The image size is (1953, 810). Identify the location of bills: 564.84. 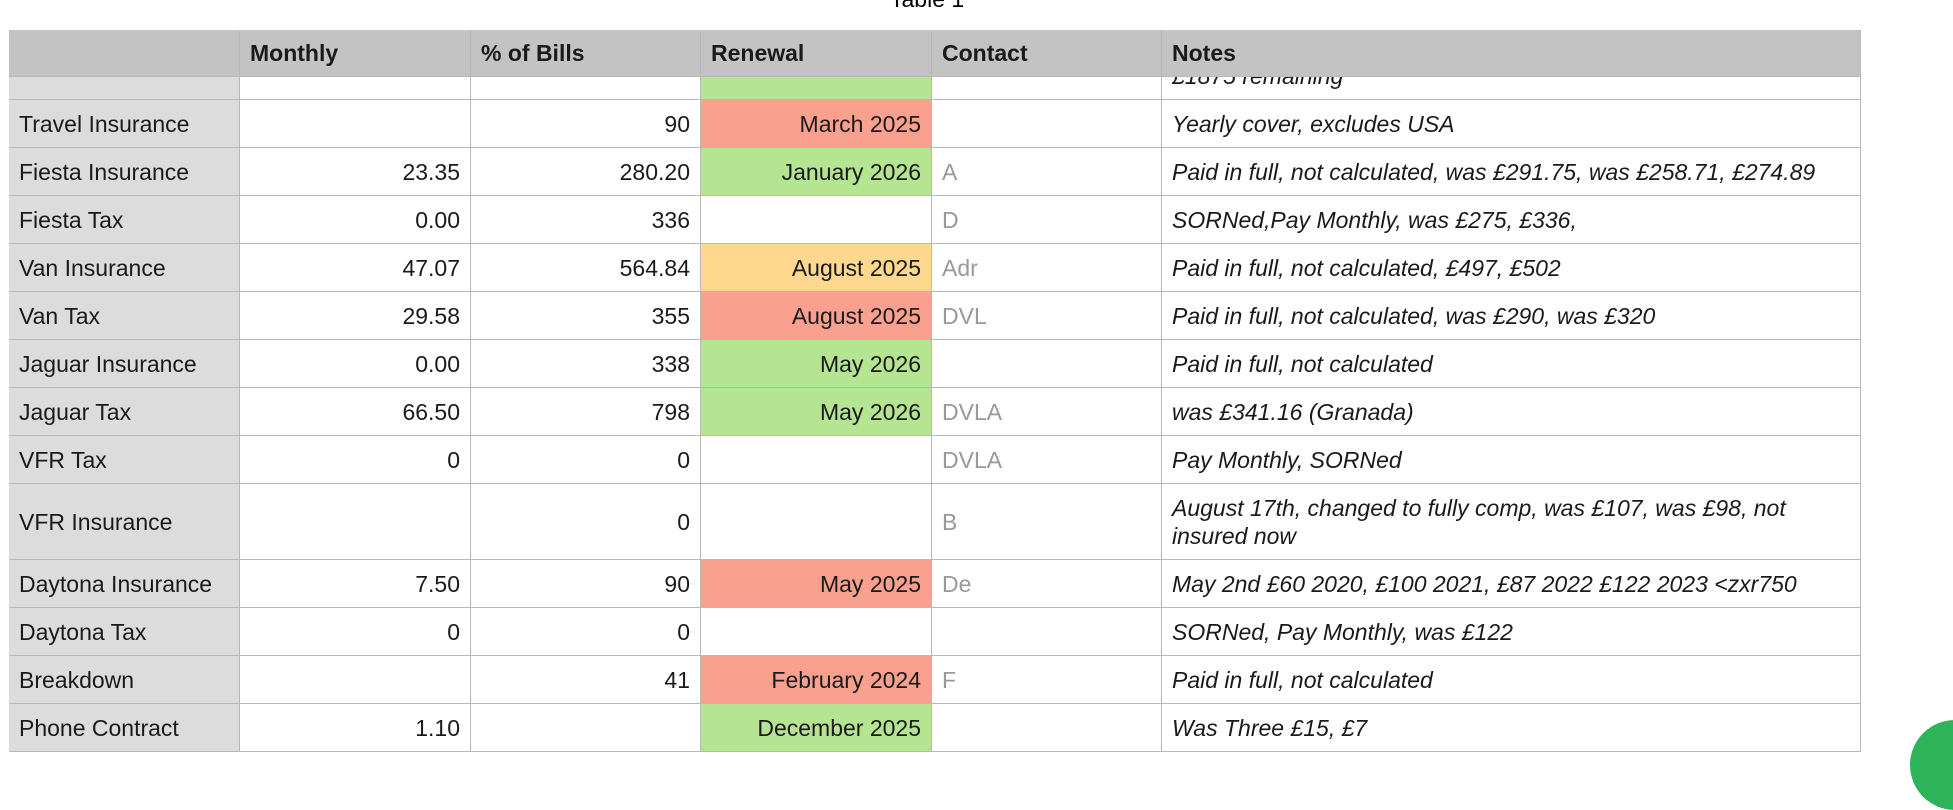
(586, 268).